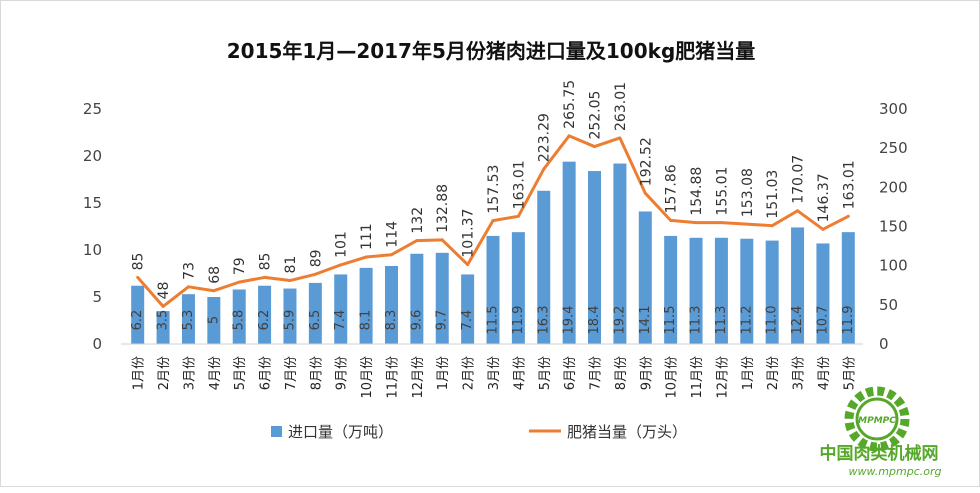 Image resolution: width=980 pixels, height=493 pixels. What do you see at coordinates (240, 266) in the screenshot?
I see `line-data-label: 79` at bounding box center [240, 266].